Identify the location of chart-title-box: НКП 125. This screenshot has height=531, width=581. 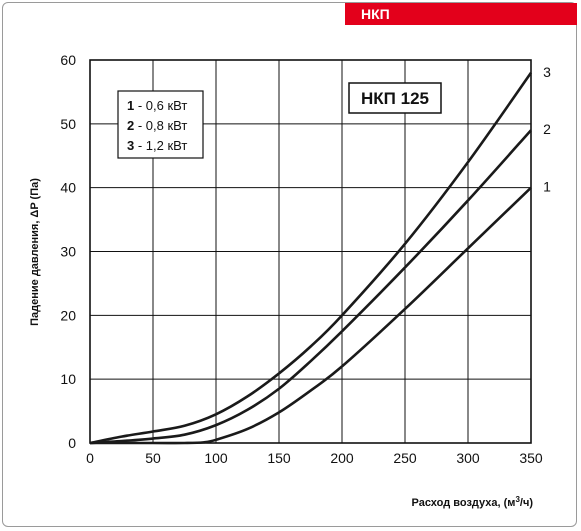
(395, 98).